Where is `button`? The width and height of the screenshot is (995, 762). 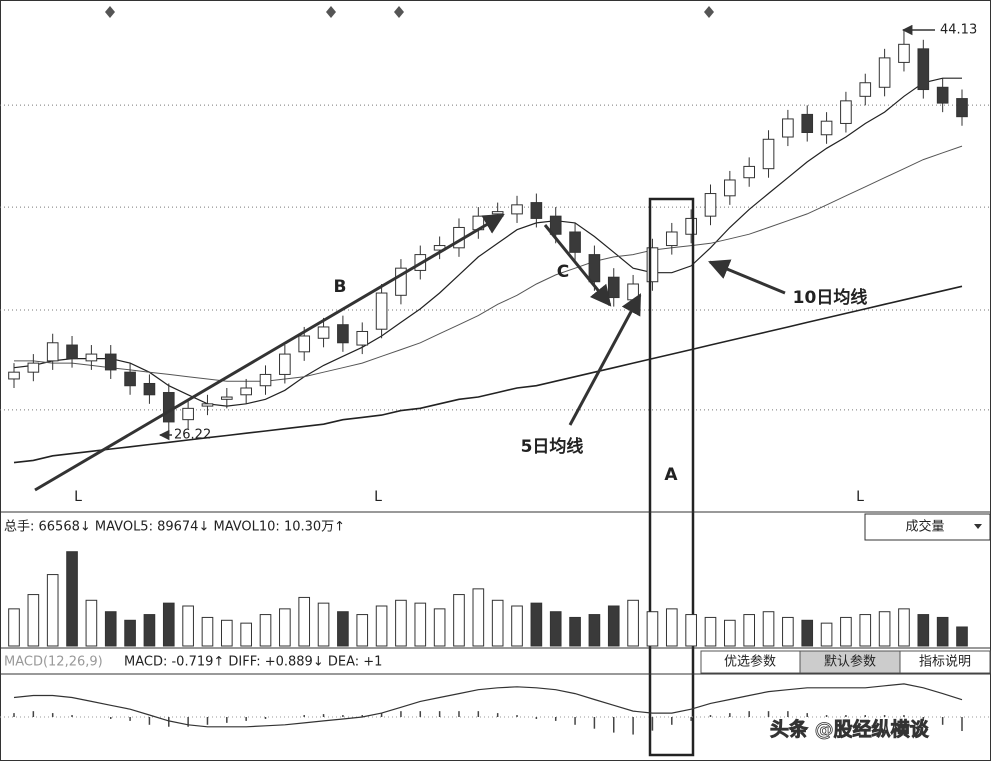
button is located at coordinates (945, 662).